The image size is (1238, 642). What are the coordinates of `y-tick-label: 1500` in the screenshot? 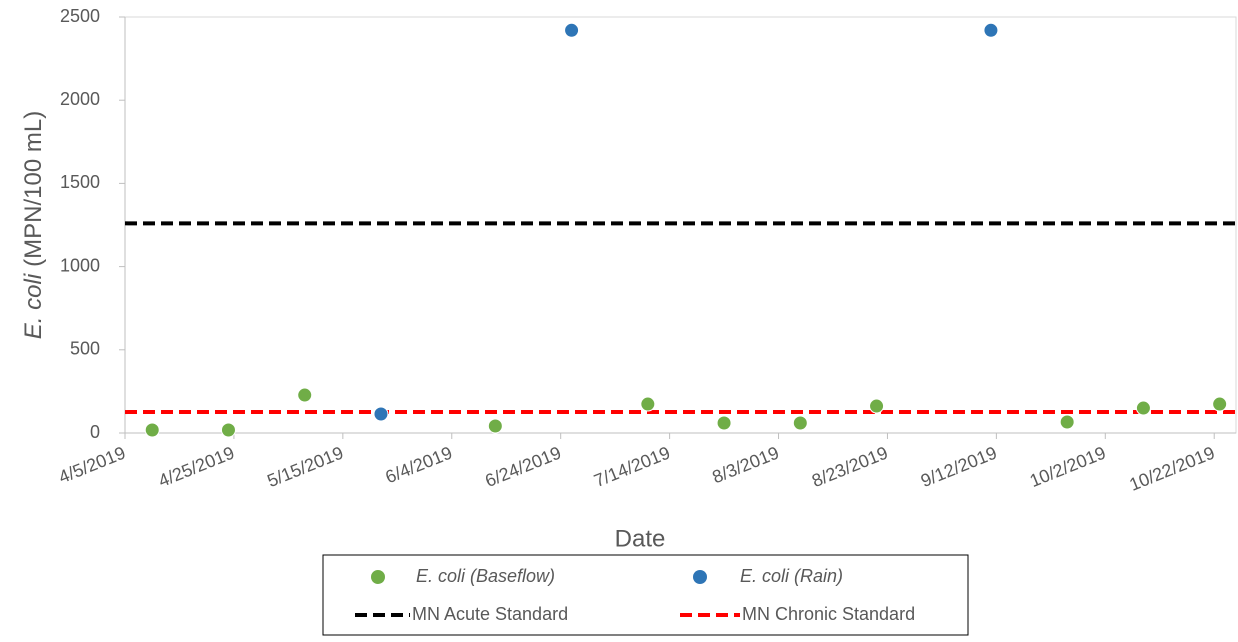 It's located at (80, 182).